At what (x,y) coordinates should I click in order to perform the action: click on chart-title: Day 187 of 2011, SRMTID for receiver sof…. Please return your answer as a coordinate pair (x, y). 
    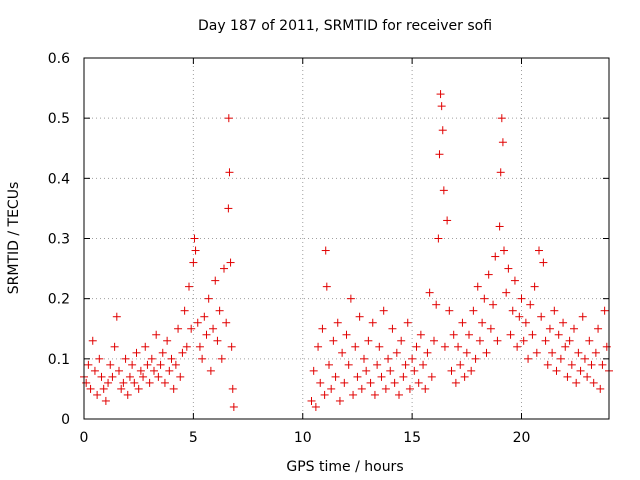
    Looking at the image, I should click on (345, 26).